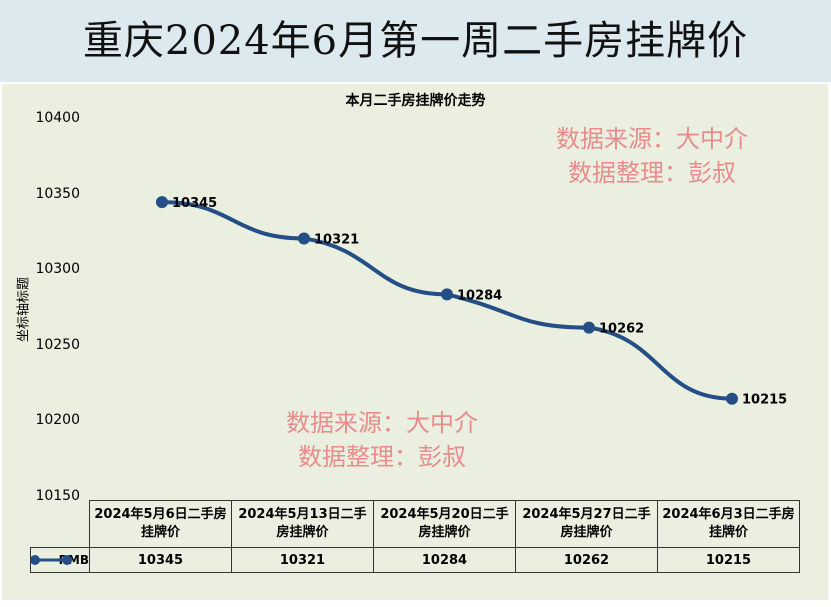 This screenshot has height=607, width=831. What do you see at coordinates (302, 560) in the screenshot?
I see `table-cell: 10321` at bounding box center [302, 560].